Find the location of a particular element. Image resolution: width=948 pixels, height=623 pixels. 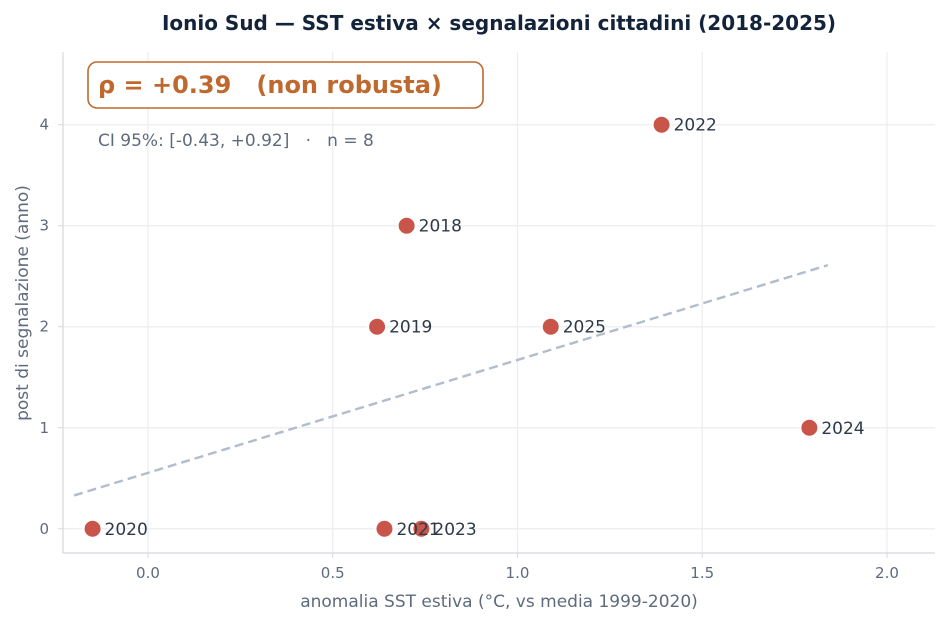

y-tick-label: 0 is located at coordinates (44, 529).